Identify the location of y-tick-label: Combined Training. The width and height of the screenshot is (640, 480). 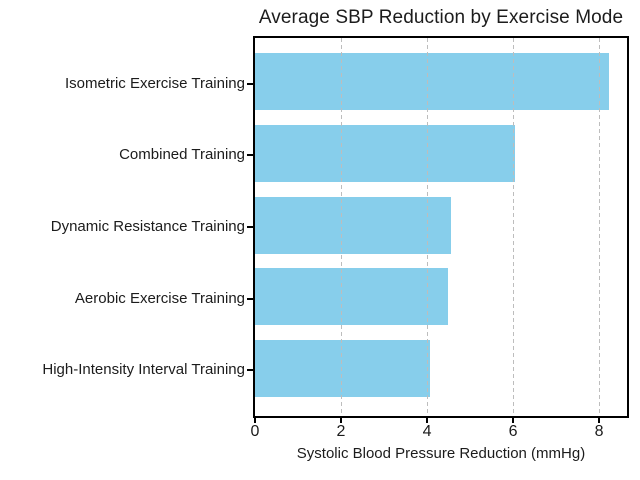
(182, 155).